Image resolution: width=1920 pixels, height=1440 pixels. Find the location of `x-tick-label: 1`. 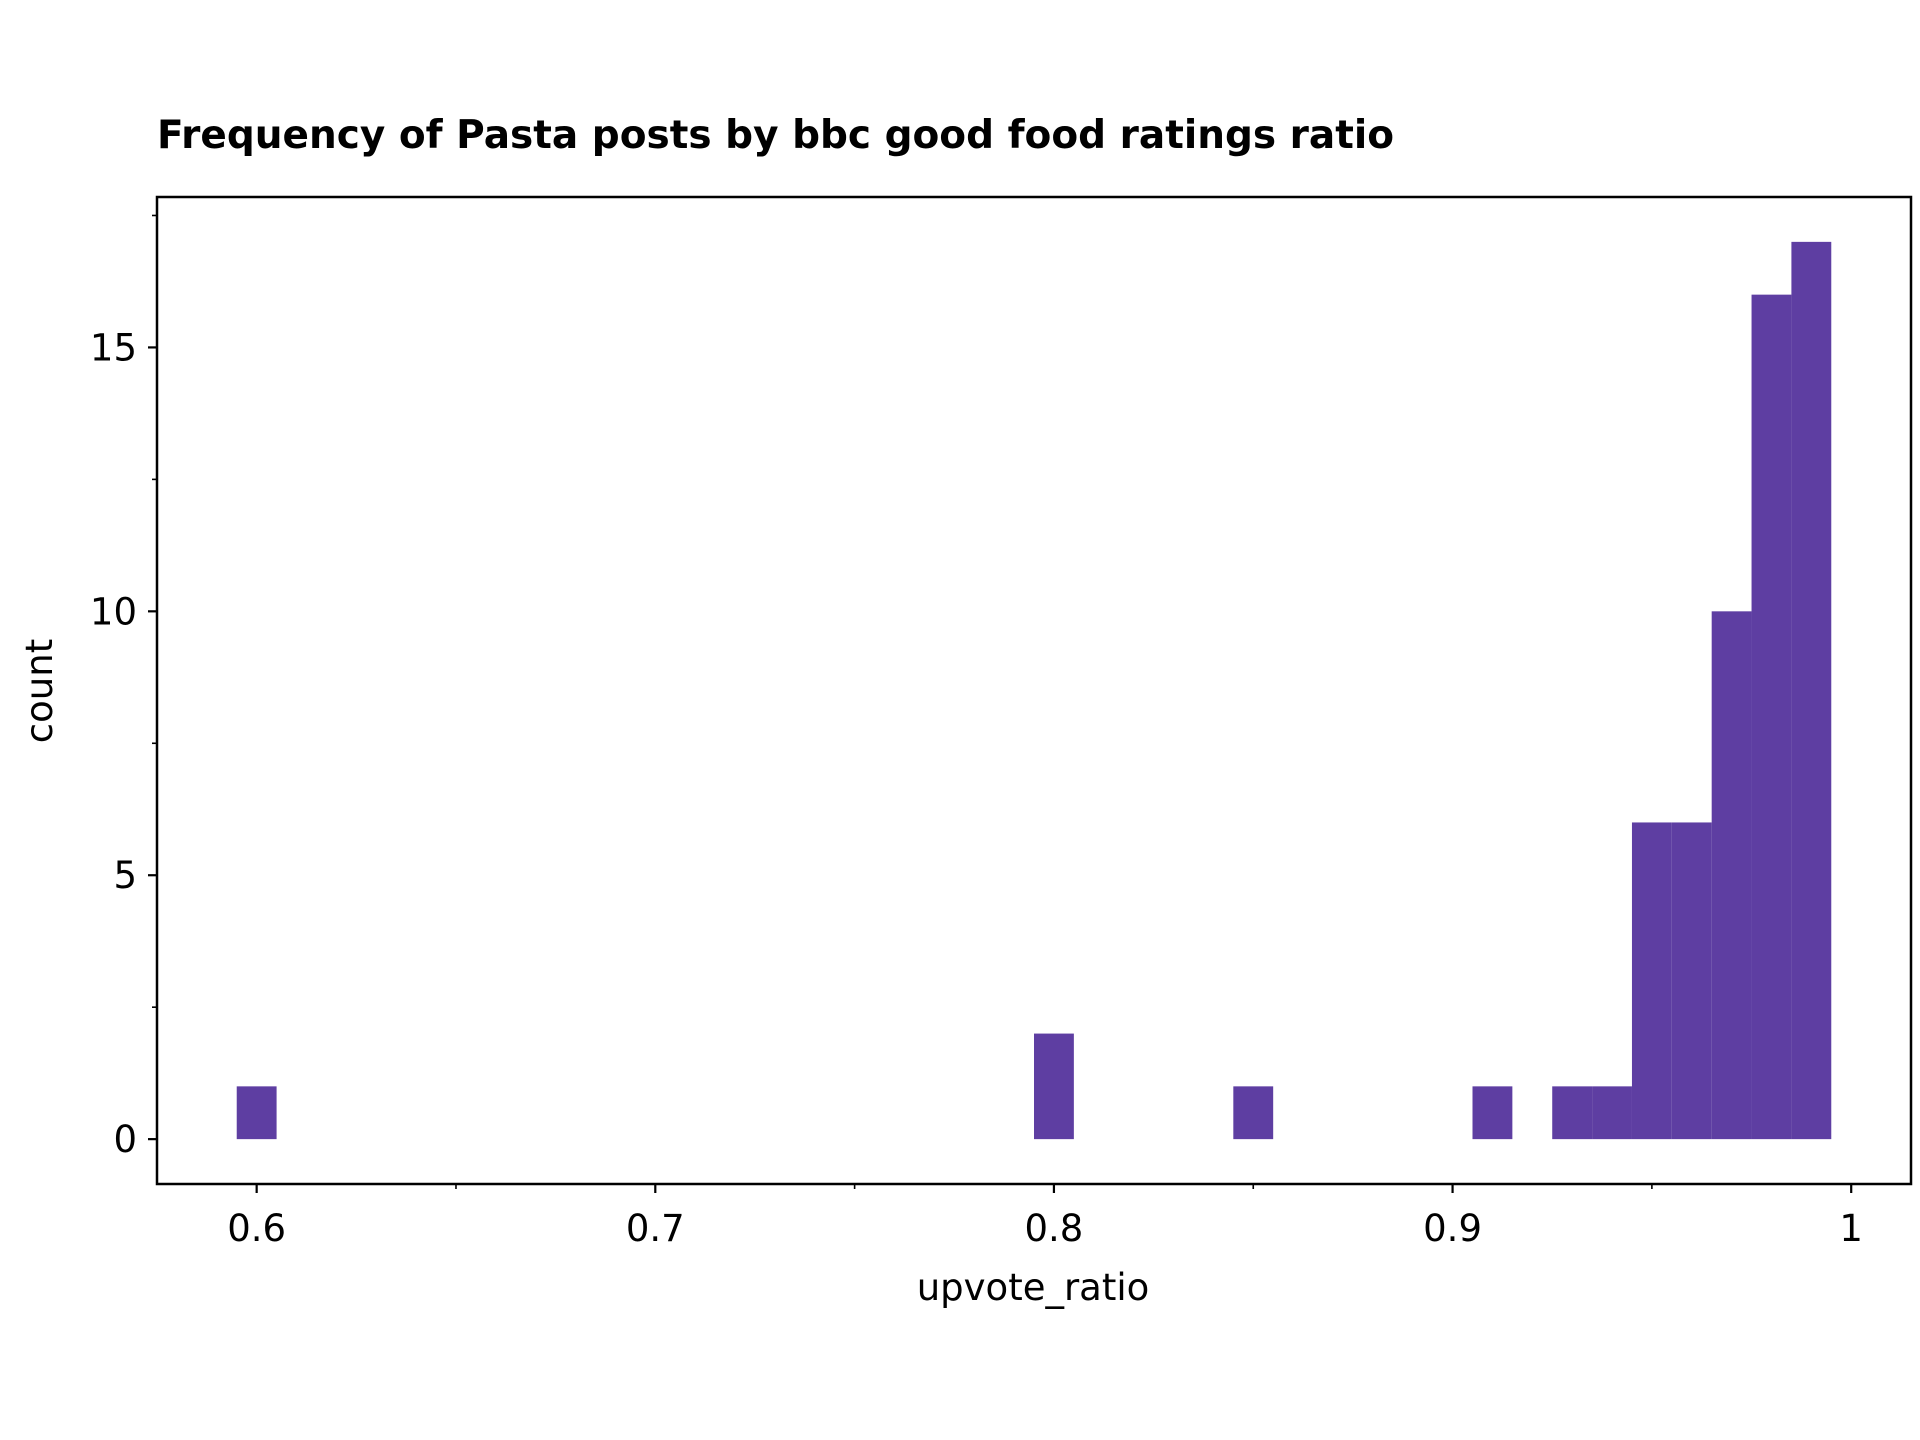

x-tick-label: 1 is located at coordinates (1851, 1228).